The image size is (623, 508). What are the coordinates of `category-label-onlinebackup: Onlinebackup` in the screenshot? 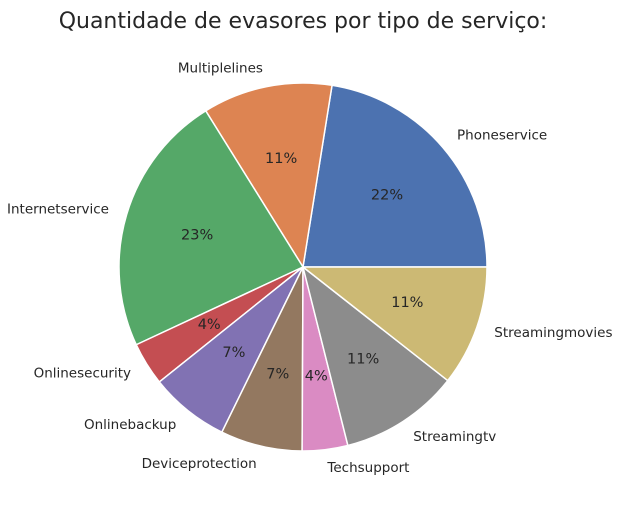 It's located at (130, 425).